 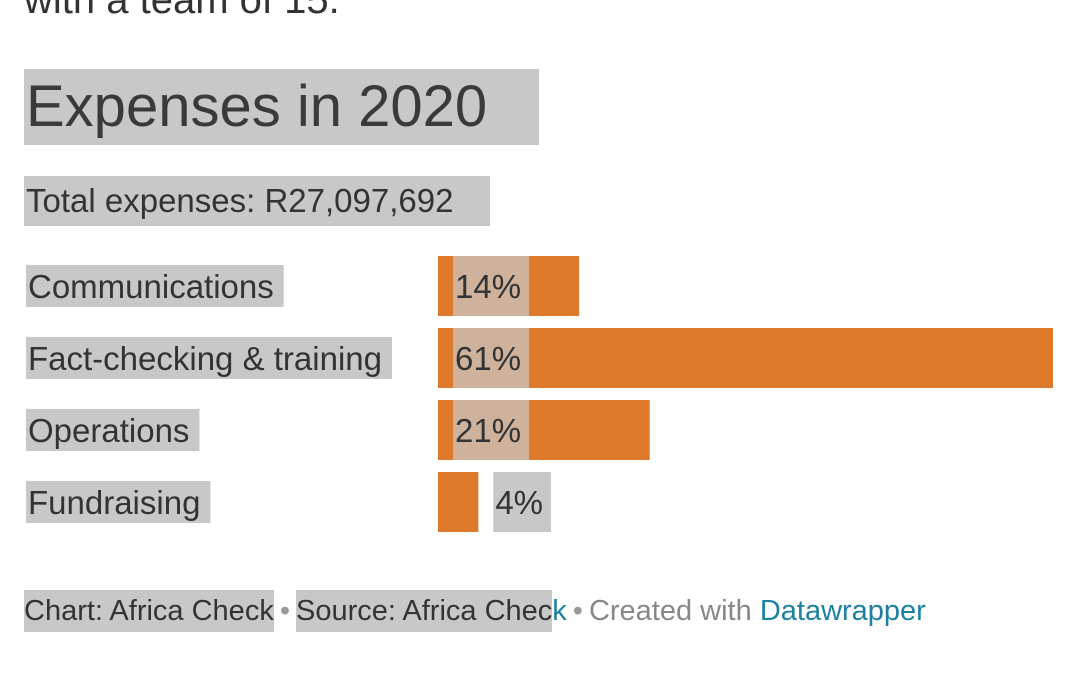 What do you see at coordinates (424, 611) in the screenshot?
I see `source-credit: Source: Africa Chec` at bounding box center [424, 611].